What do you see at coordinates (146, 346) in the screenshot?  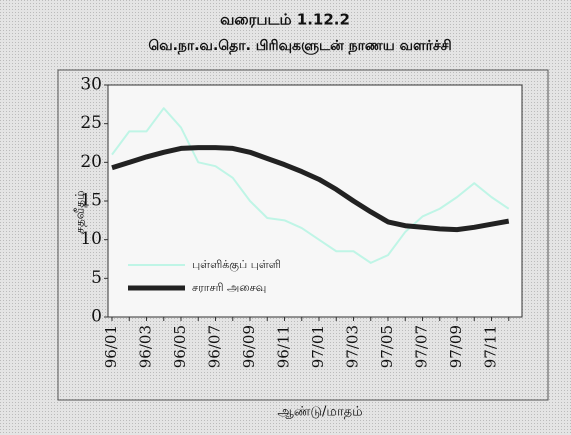 I see `x-tick-label: 96/03` at bounding box center [146, 346].